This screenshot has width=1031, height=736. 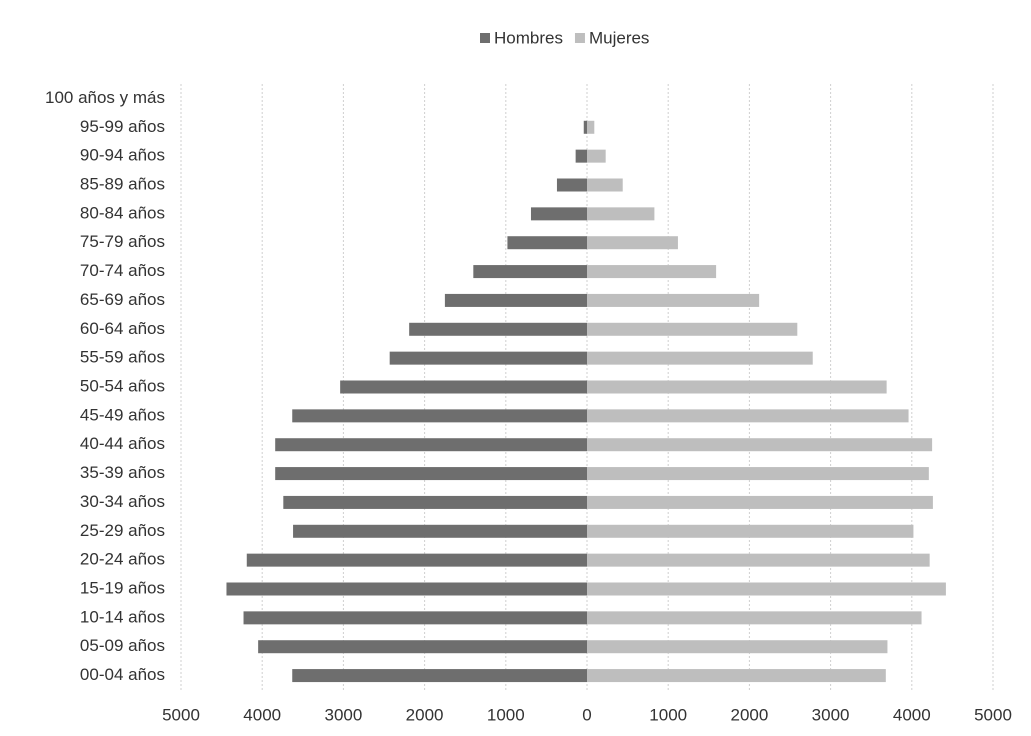 What do you see at coordinates (122, 472) in the screenshot?
I see `y-tick-label: 35-39 años` at bounding box center [122, 472].